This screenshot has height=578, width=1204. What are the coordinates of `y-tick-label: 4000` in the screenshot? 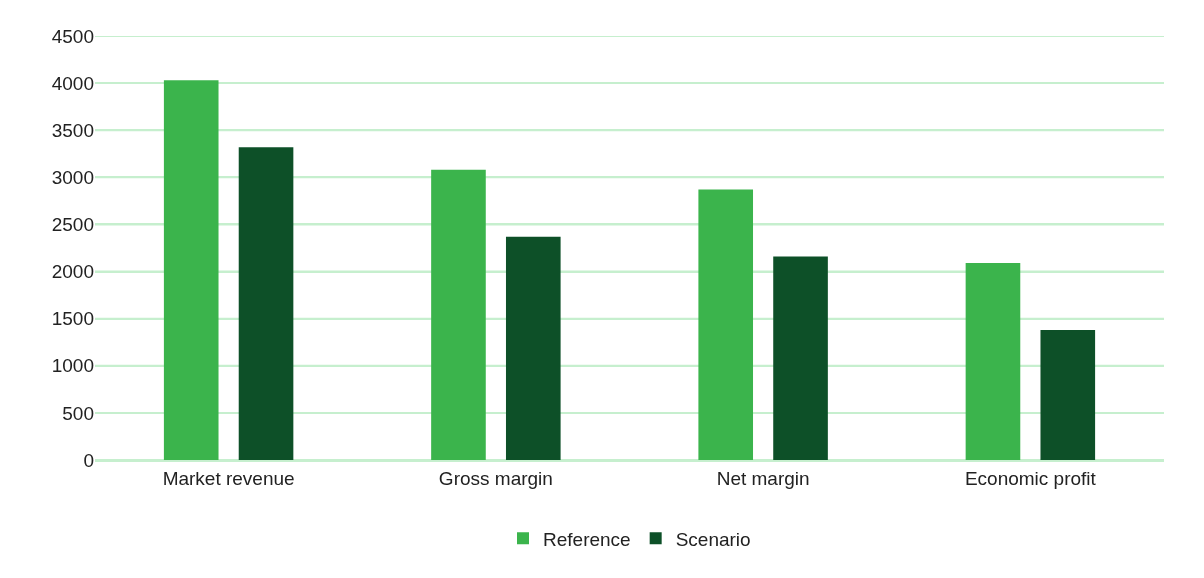 It's located at (72, 83).